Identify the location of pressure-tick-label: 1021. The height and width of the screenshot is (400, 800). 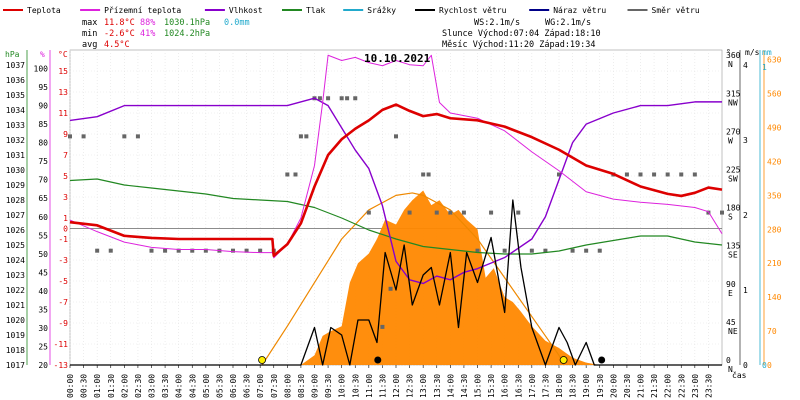
(15, 305).